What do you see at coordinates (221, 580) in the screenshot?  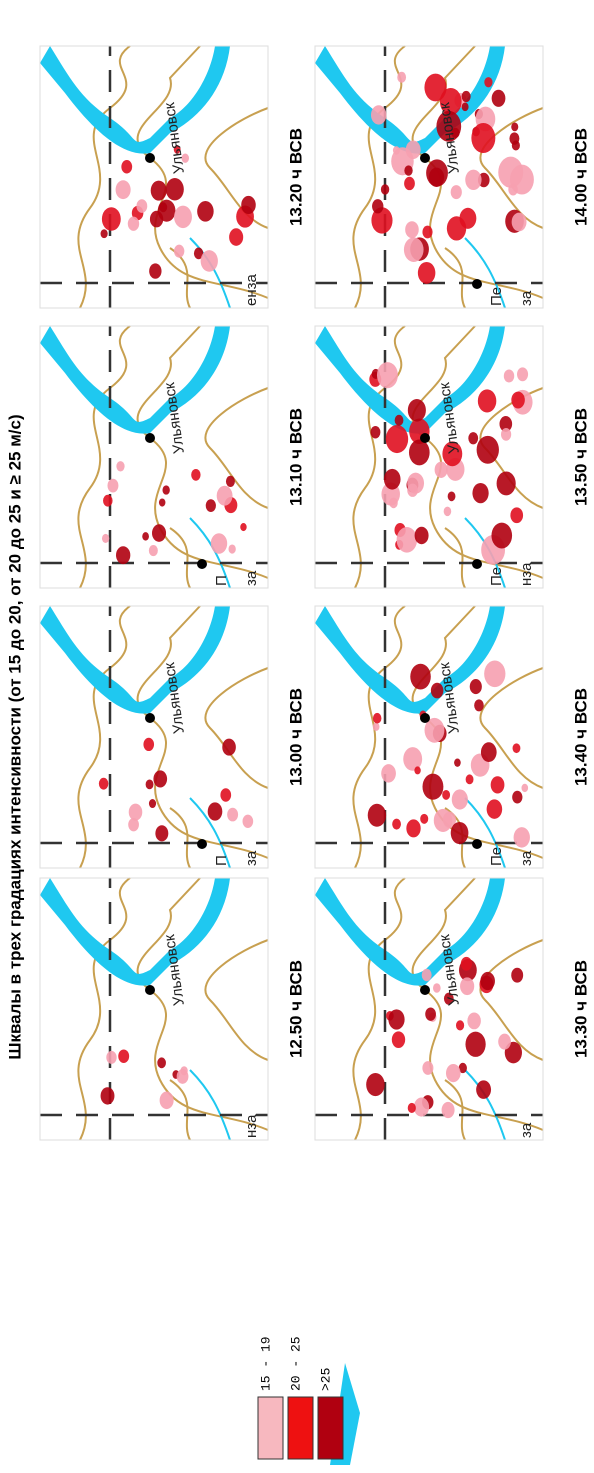 I see `edge-label: П` at bounding box center [221, 580].